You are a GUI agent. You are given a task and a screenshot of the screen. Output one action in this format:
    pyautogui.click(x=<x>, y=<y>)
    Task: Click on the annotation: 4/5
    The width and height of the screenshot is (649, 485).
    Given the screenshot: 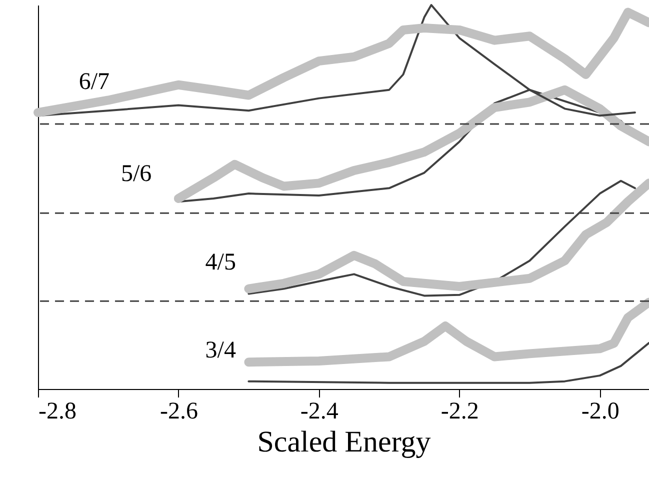 What is the action you would take?
    pyautogui.click(x=220, y=262)
    